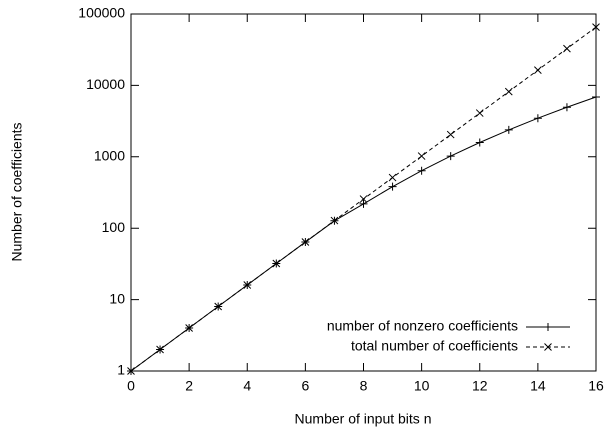 The width and height of the screenshot is (607, 433). Describe the element at coordinates (364, 386) in the screenshot. I see `x-tick-label: 8` at that location.